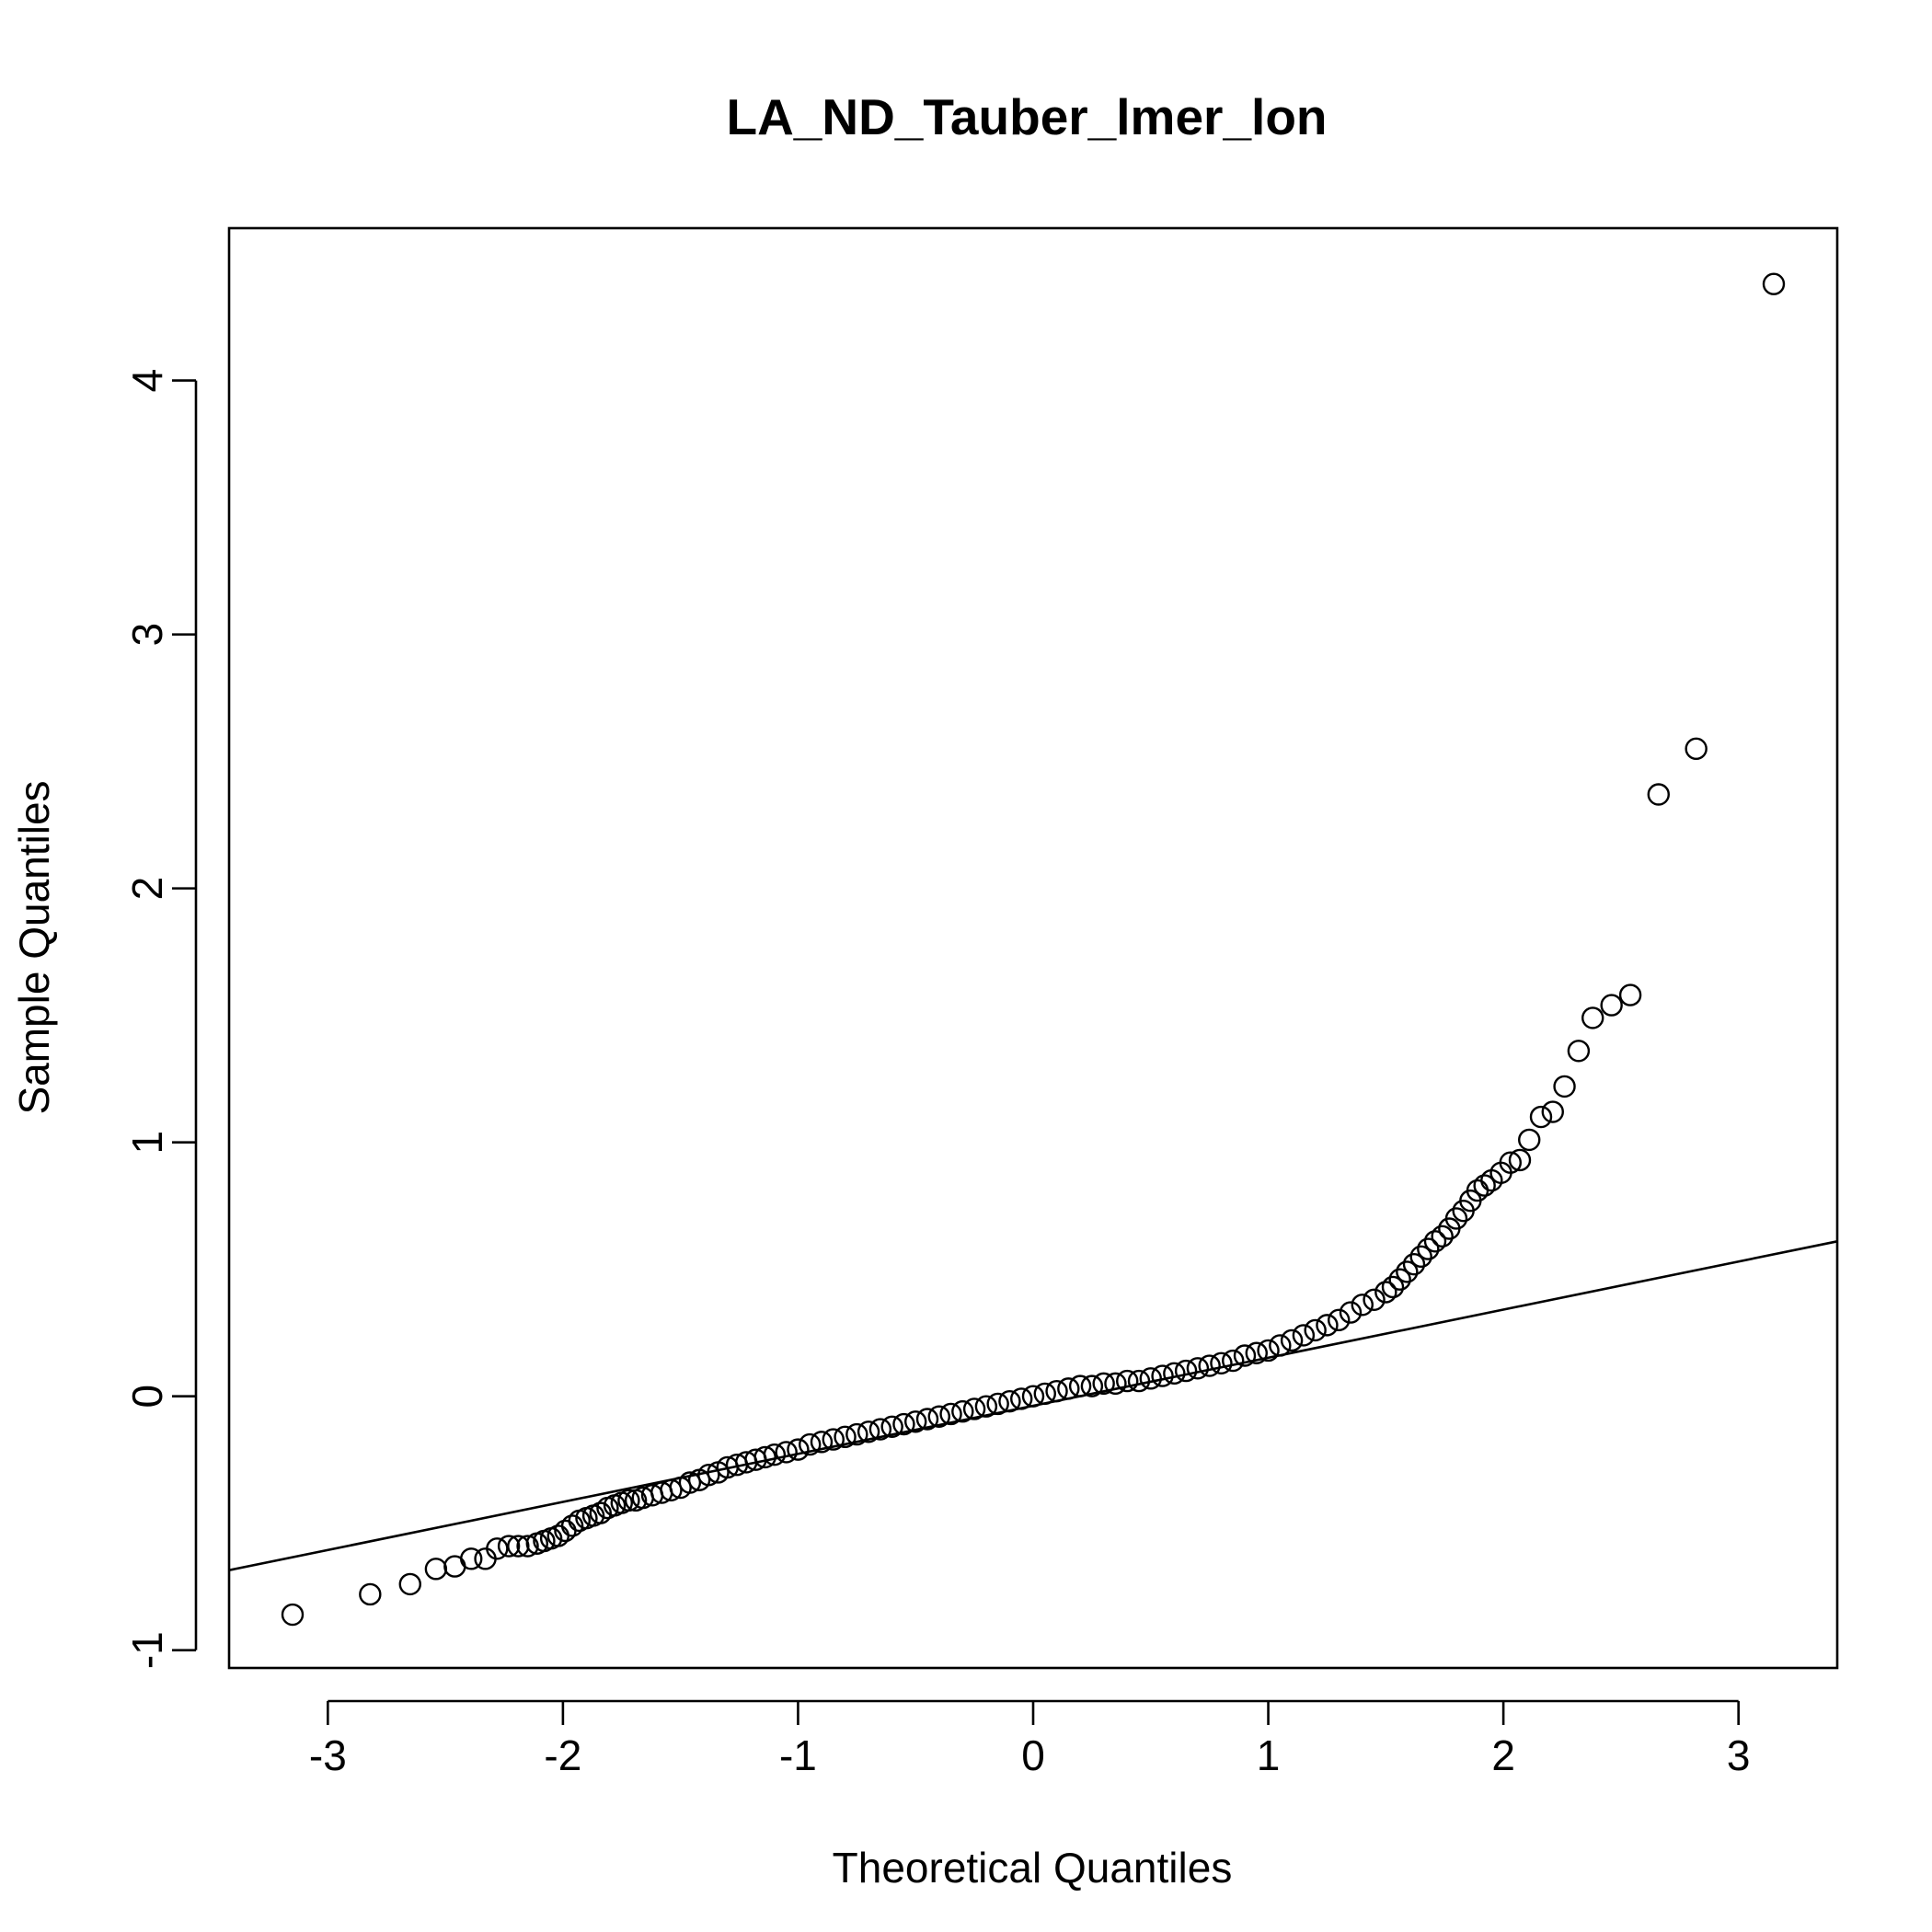 The width and height of the screenshot is (1932, 1932). What do you see at coordinates (147, 1143) in the screenshot?
I see `y-tick-label: 1` at bounding box center [147, 1143].